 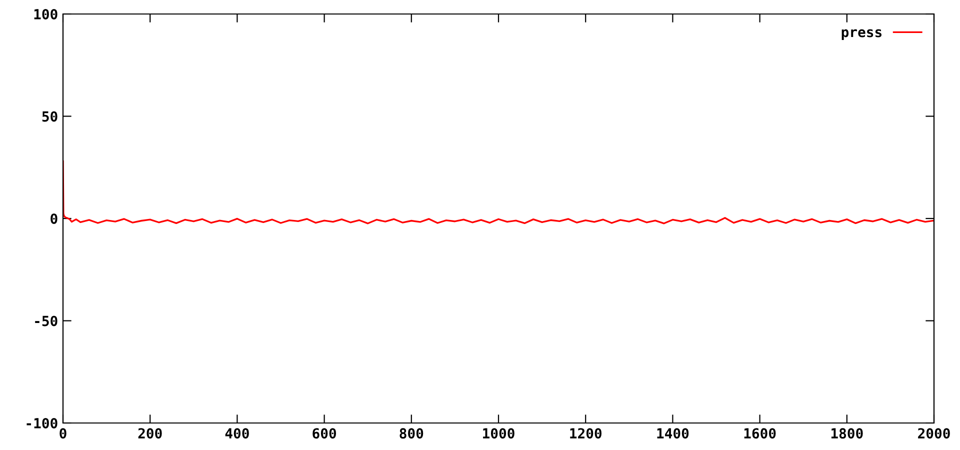 I want to click on x-tick-label: 1000, so click(x=498, y=433).